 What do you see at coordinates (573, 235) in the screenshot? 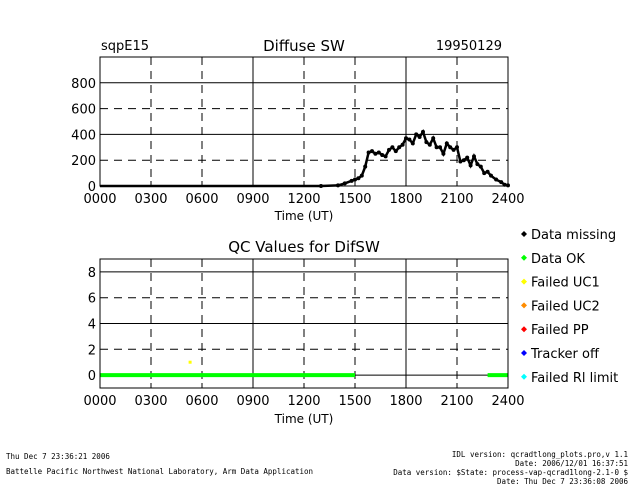
I see `legend-label: Data missing` at bounding box center [573, 235].